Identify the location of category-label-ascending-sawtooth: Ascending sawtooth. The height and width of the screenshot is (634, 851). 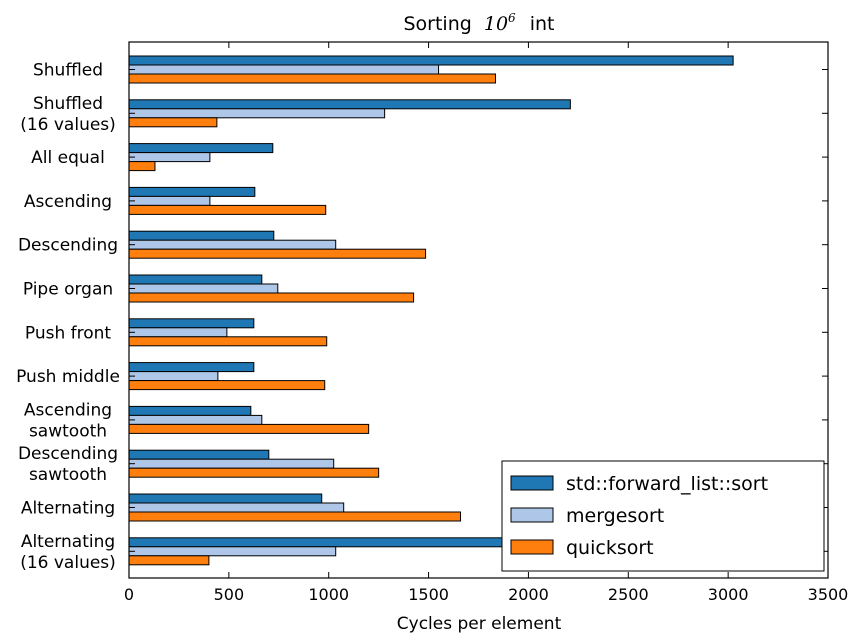
(68, 420).